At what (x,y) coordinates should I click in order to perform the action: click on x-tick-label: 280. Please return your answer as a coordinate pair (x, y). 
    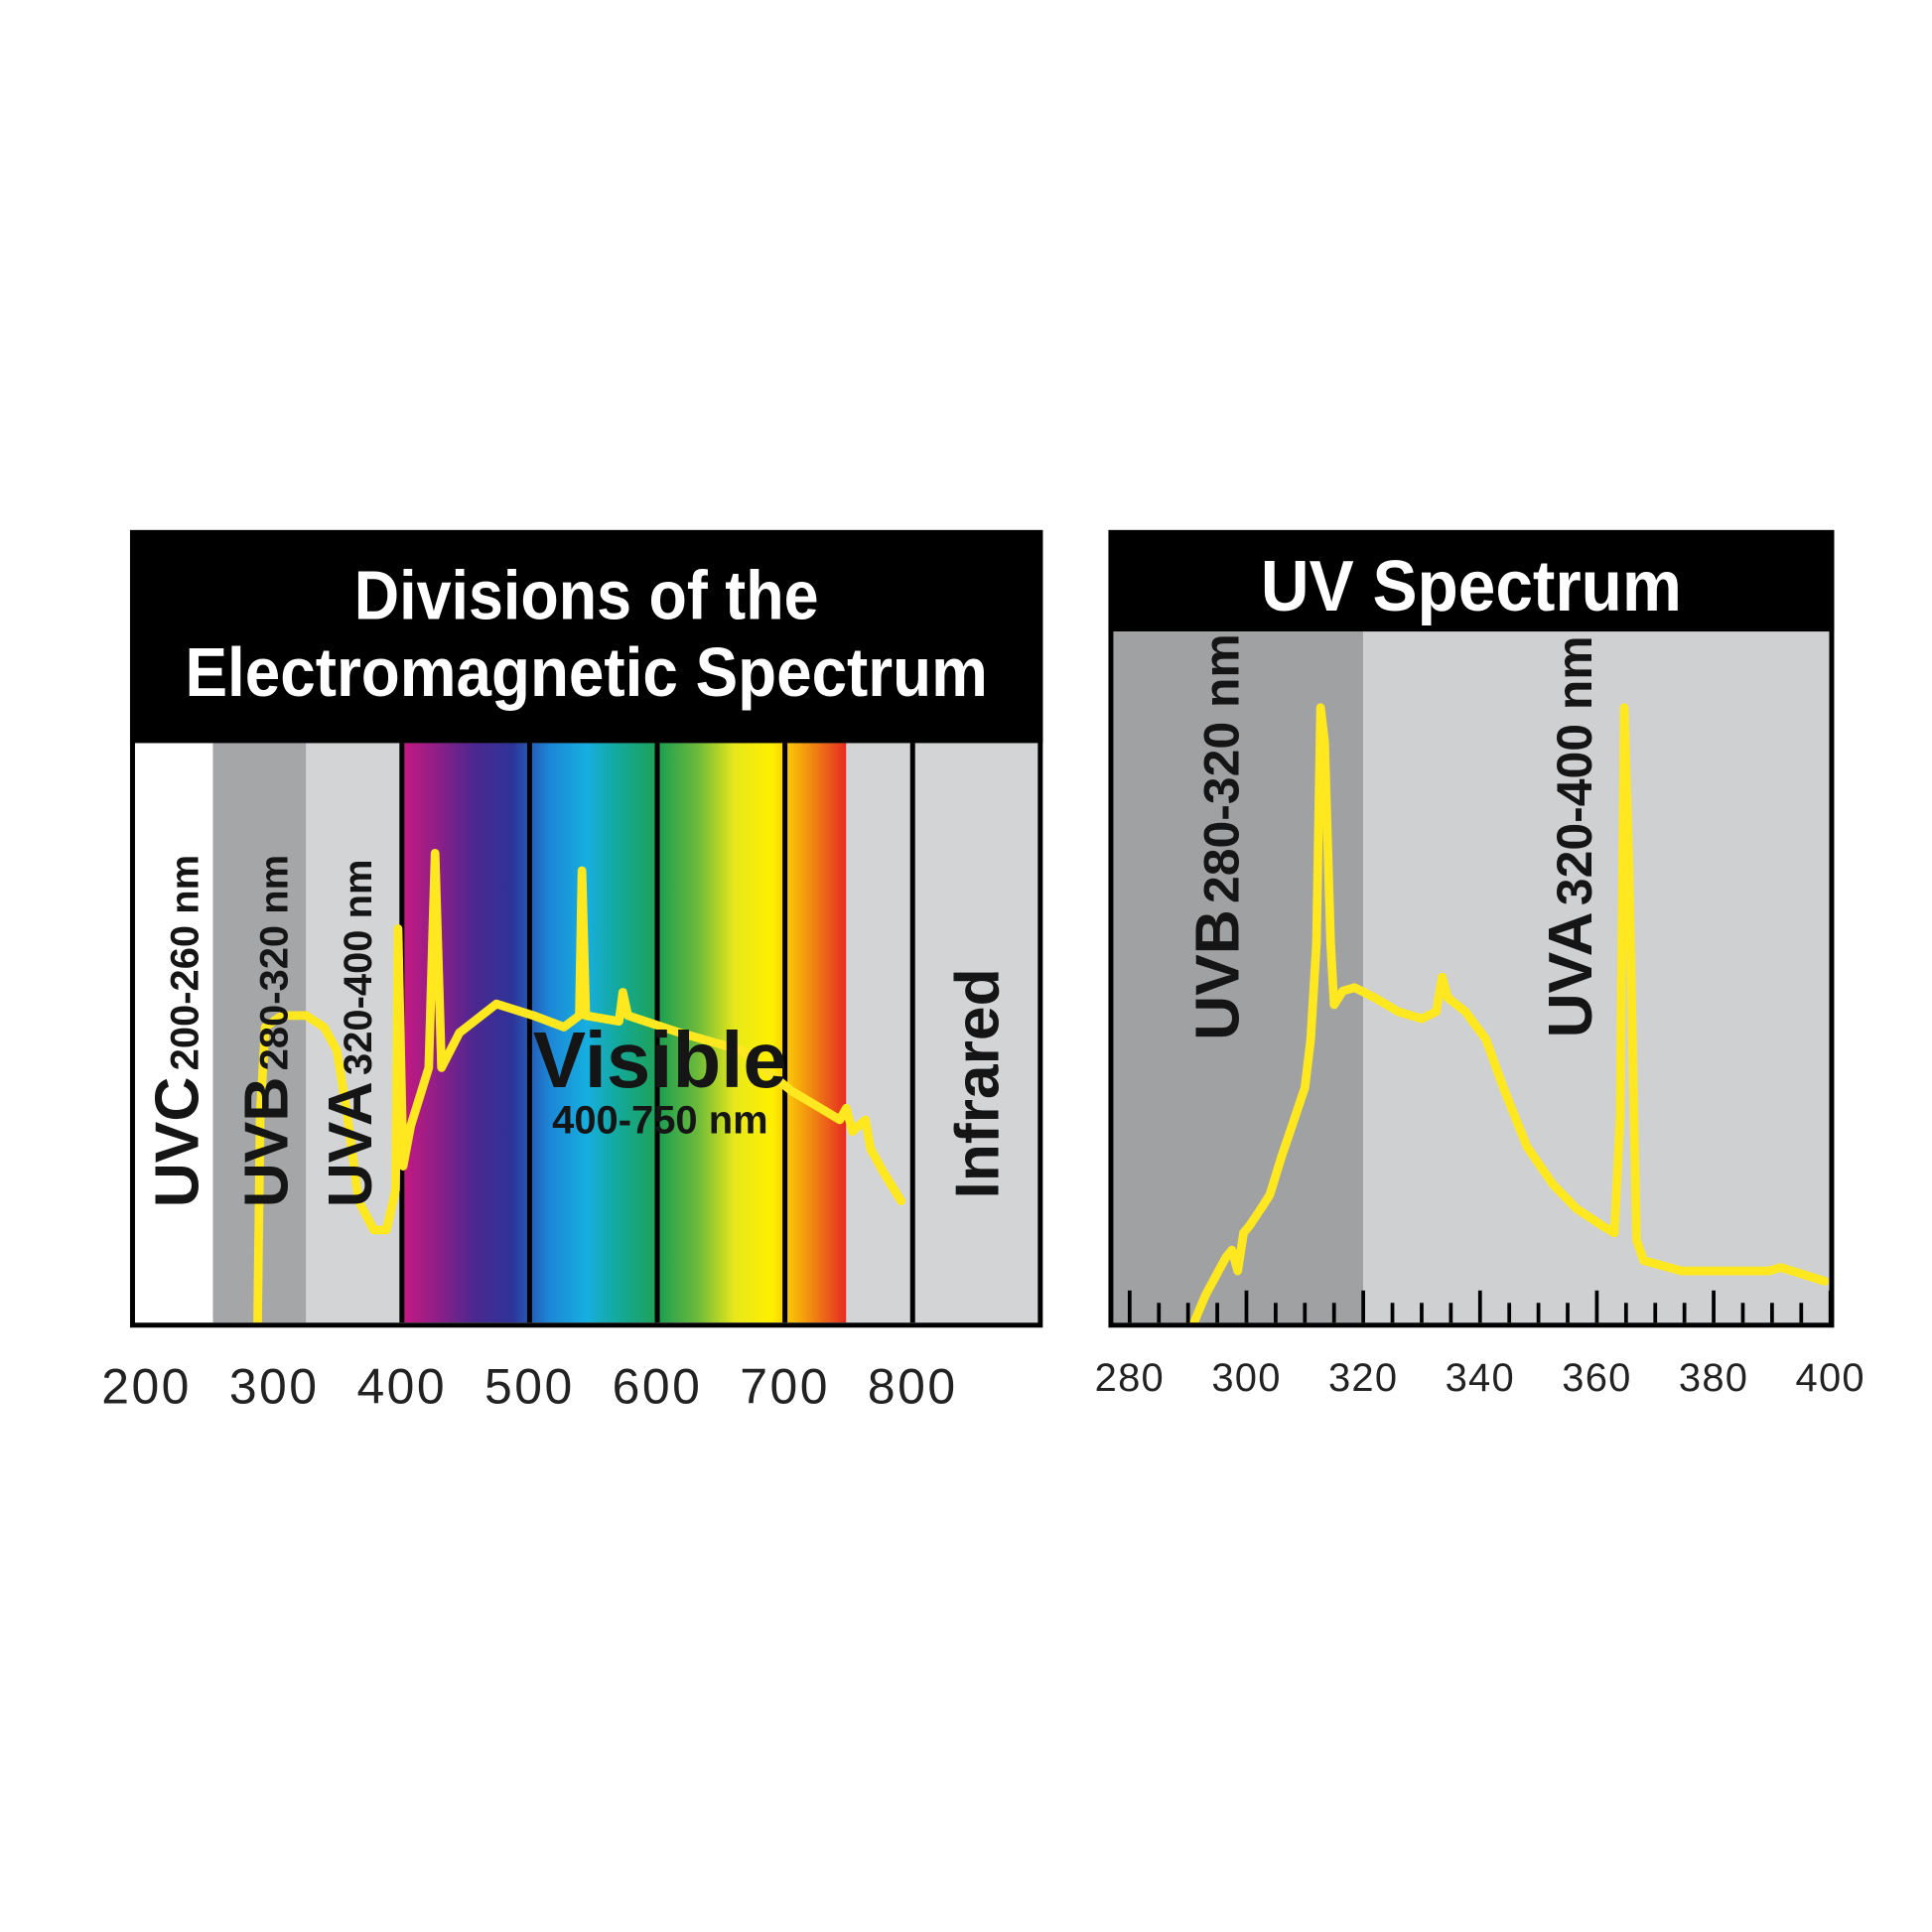
    Looking at the image, I should click on (1130, 1378).